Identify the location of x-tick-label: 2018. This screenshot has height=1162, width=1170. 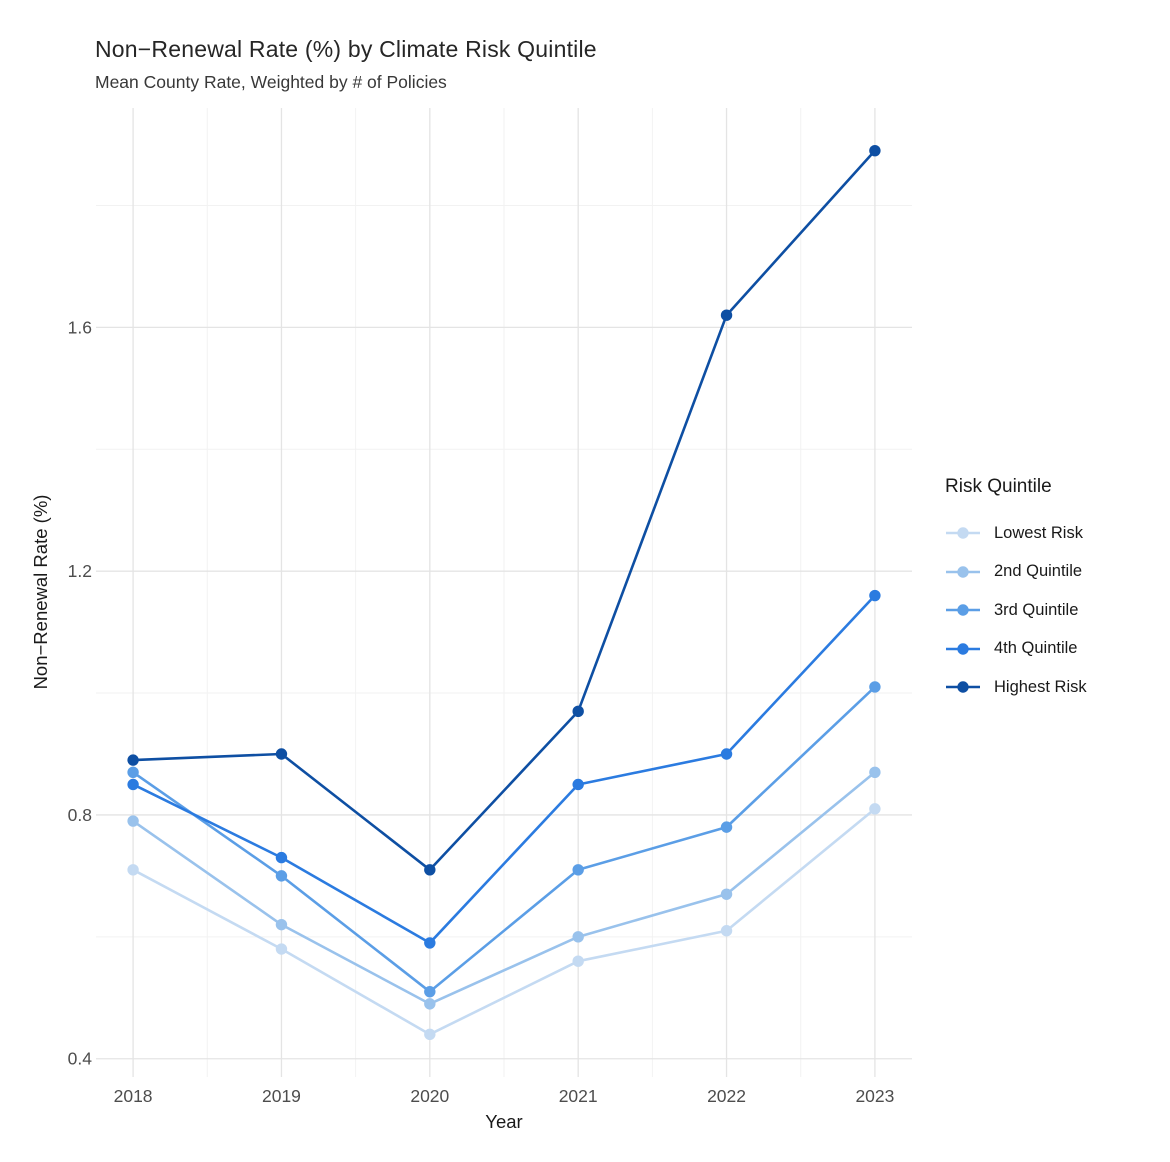
(133, 1096).